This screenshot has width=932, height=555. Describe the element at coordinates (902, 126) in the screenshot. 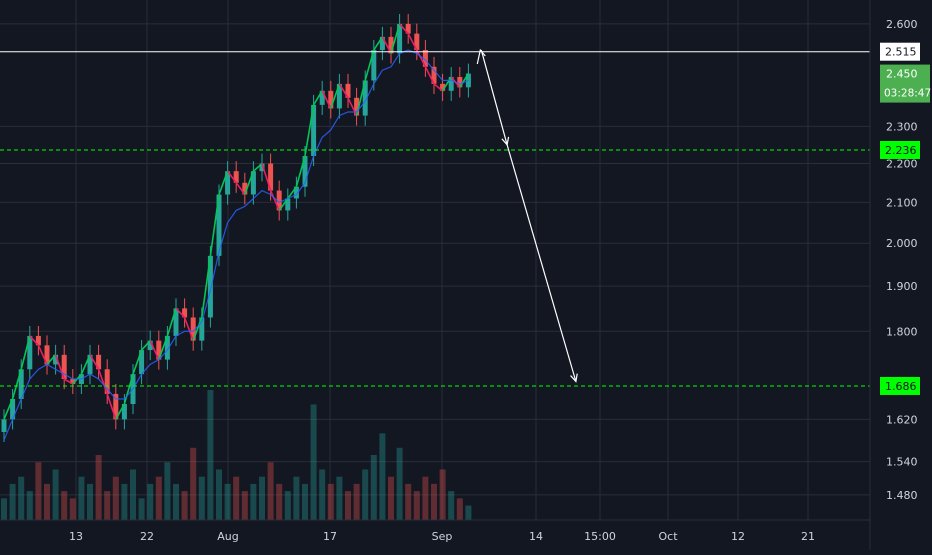

I see `y-tick-label: 2.300` at that location.